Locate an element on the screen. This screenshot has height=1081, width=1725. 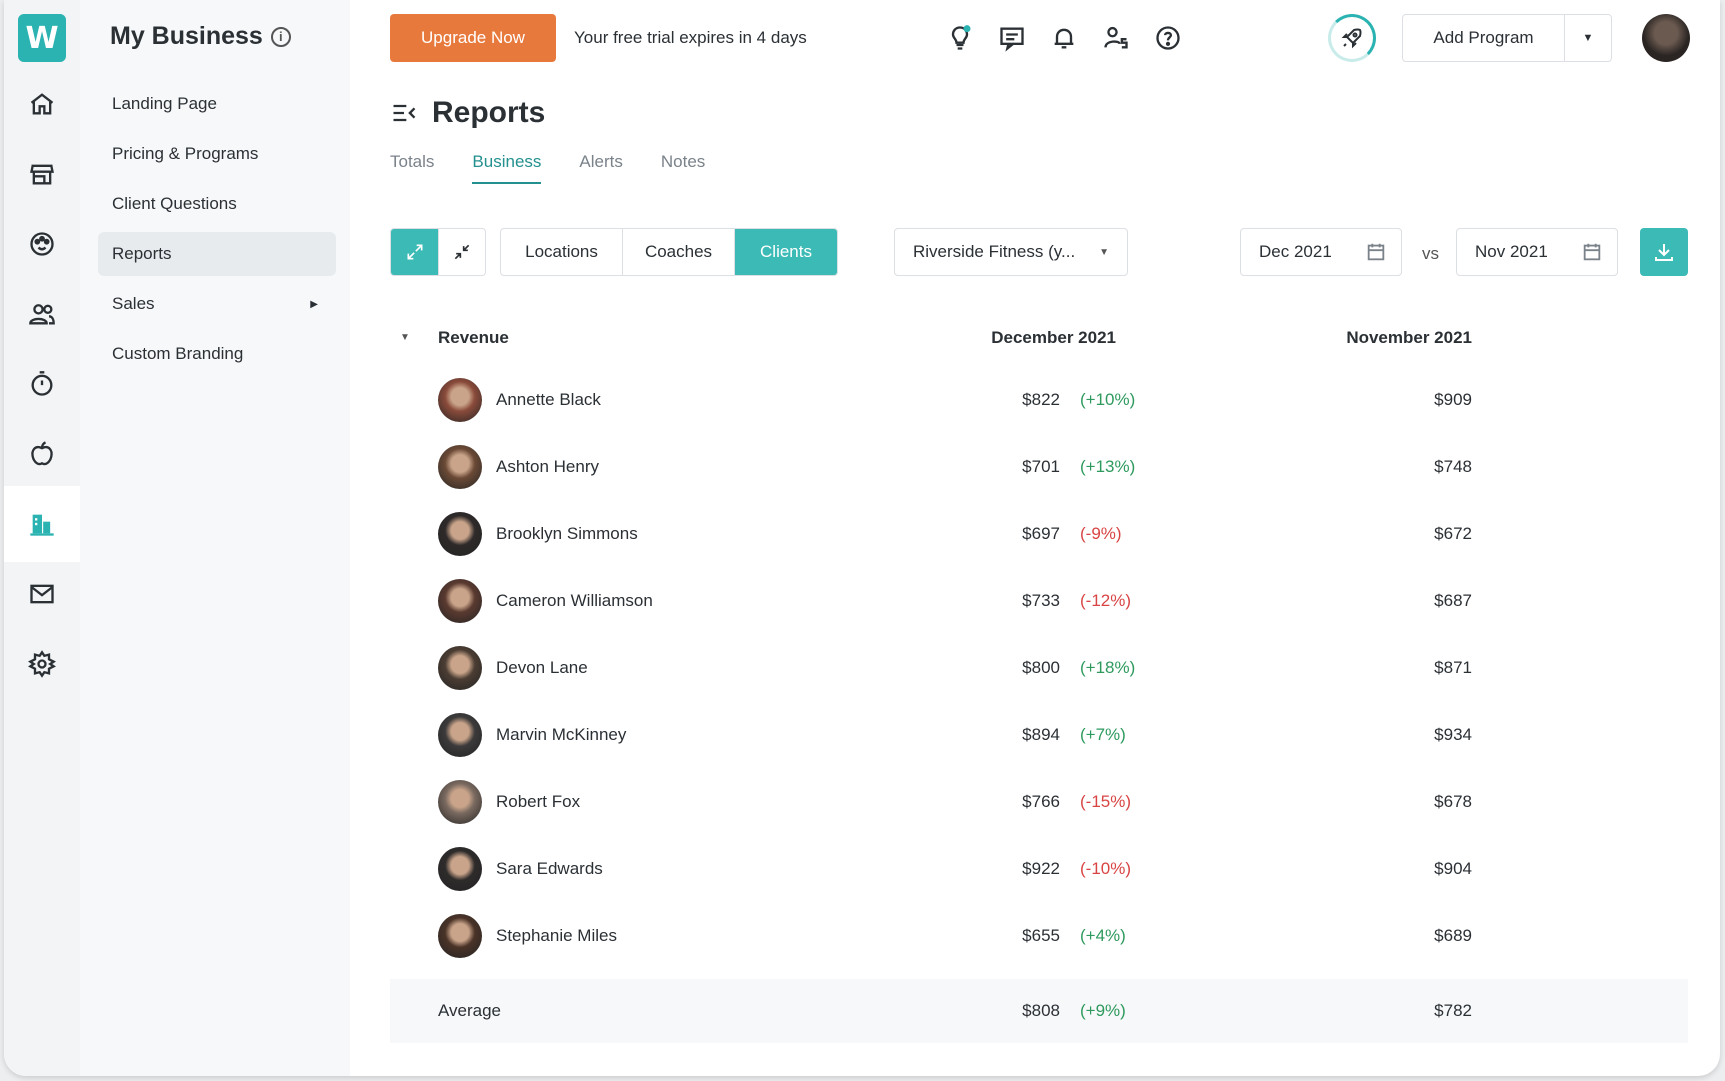
client-name: Robert Fox is located at coordinates (538, 801).